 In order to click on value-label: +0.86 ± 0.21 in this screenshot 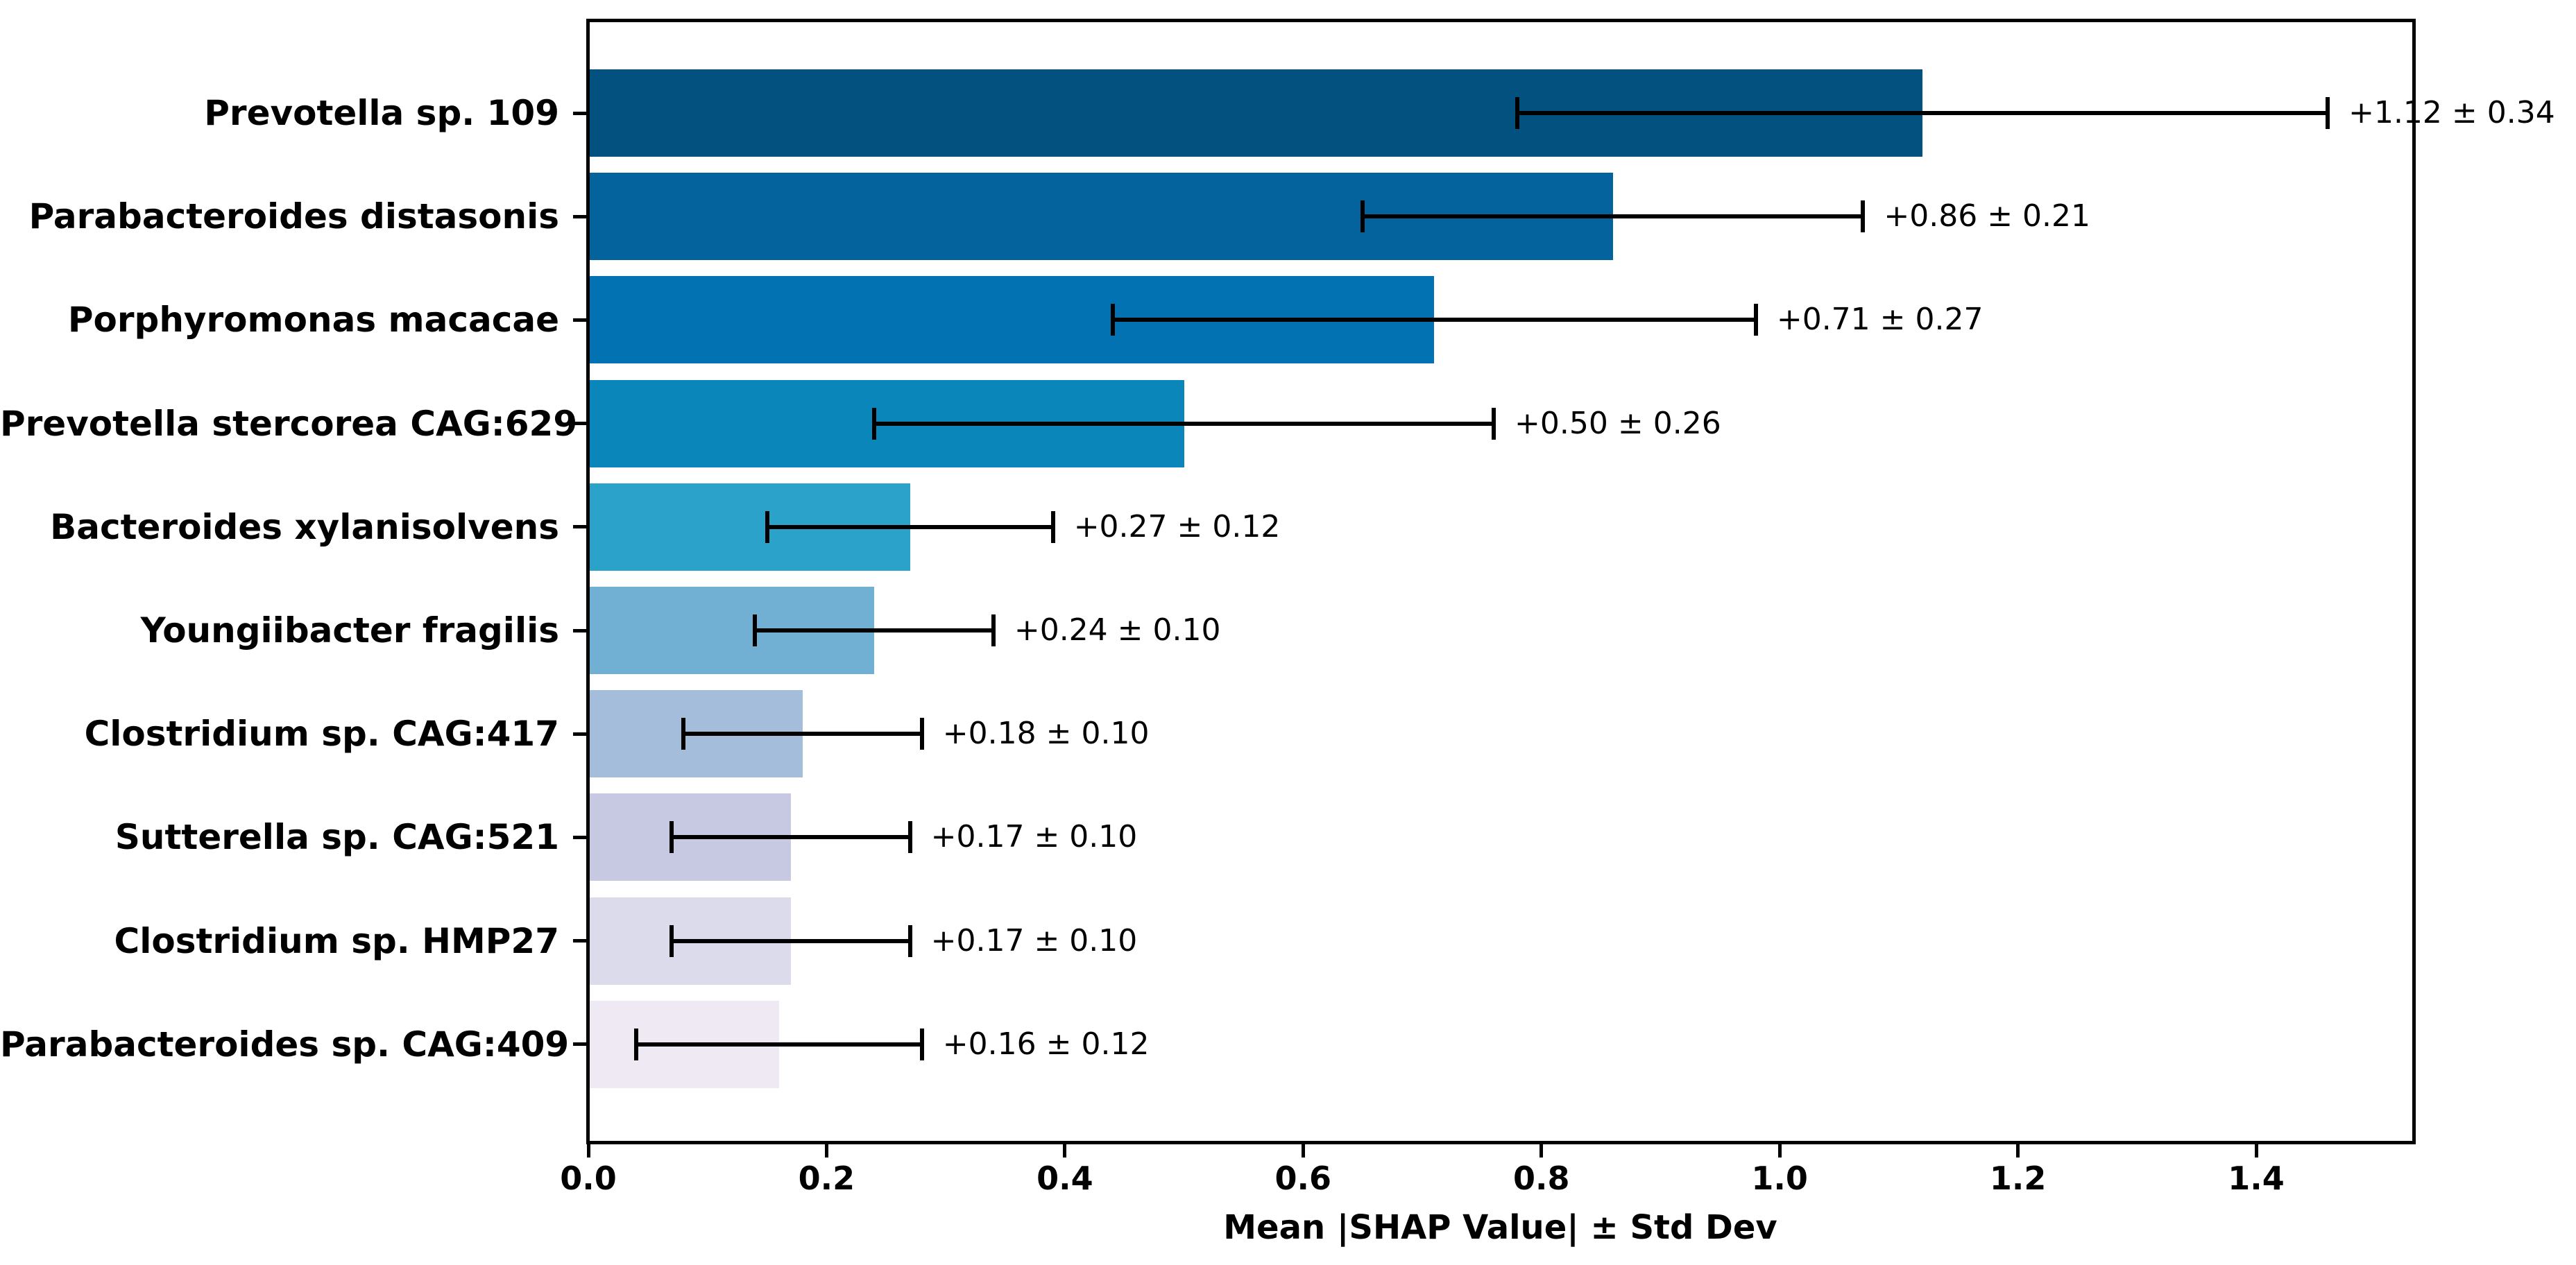, I will do `click(1987, 216)`.